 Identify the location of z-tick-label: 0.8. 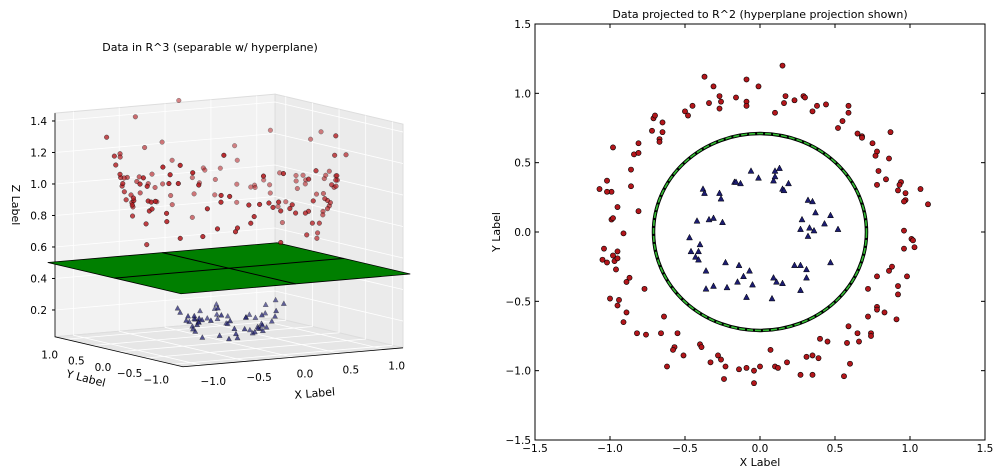
(38, 216).